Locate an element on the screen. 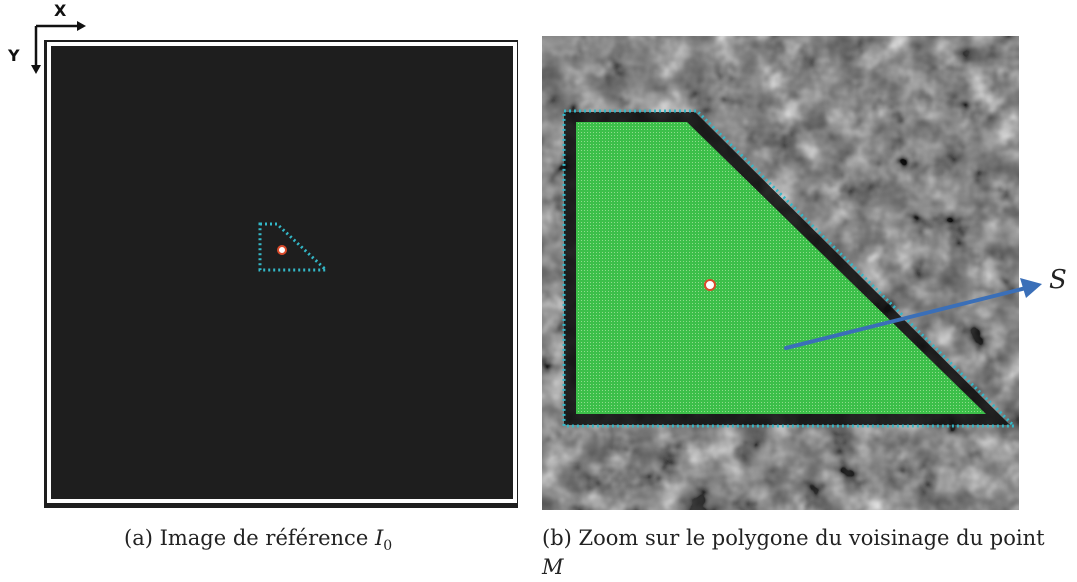  arrow-graphic is located at coordinates (915, 310).